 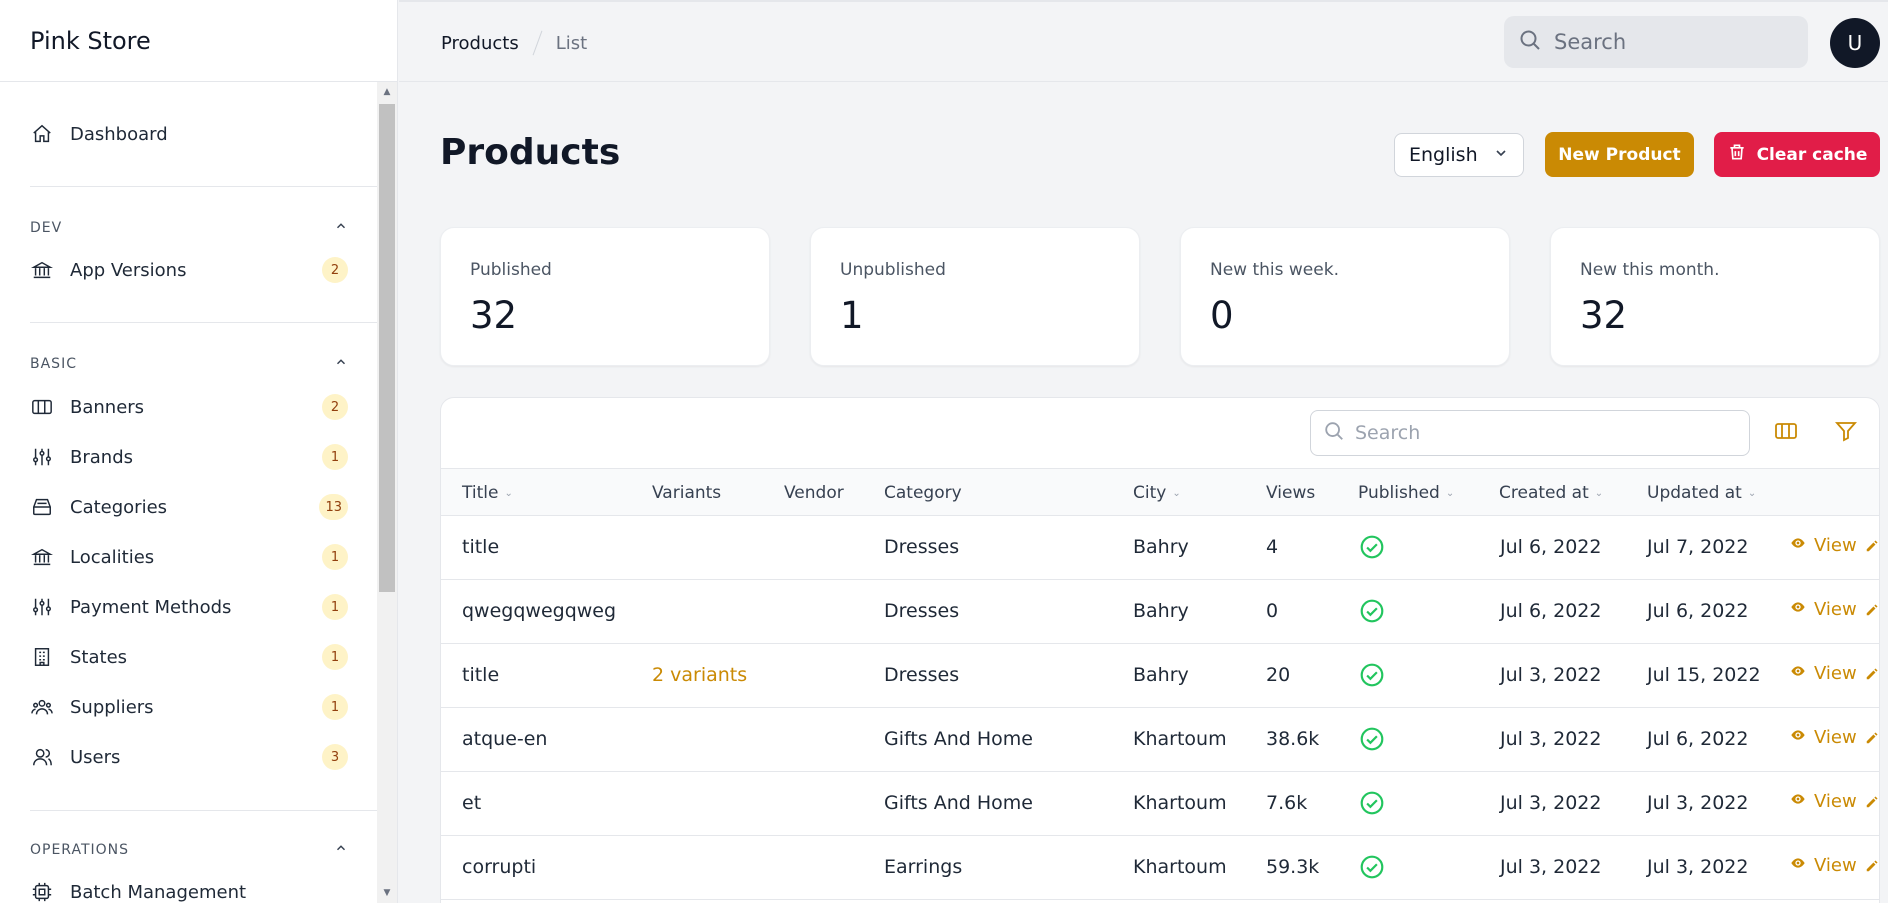 What do you see at coordinates (53, 364) in the screenshot?
I see `group-title: BASIC` at bounding box center [53, 364].